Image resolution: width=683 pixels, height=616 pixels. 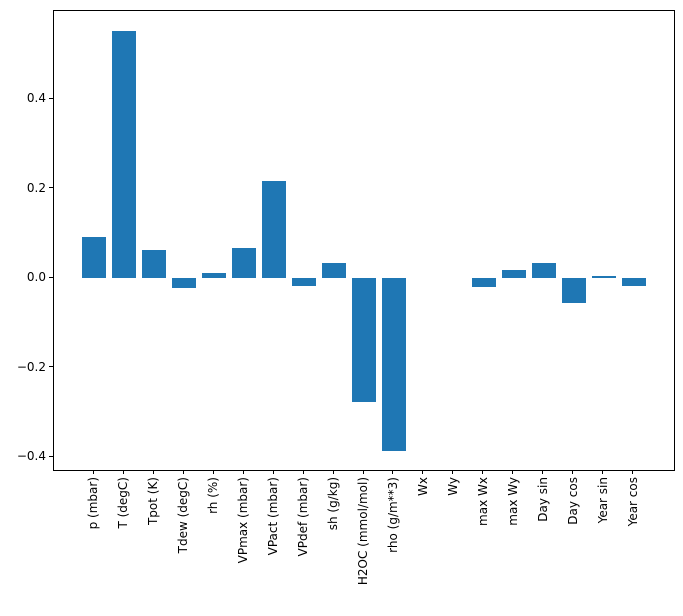 I want to click on y-axis-tick-label: 0.2, so click(x=36, y=187).